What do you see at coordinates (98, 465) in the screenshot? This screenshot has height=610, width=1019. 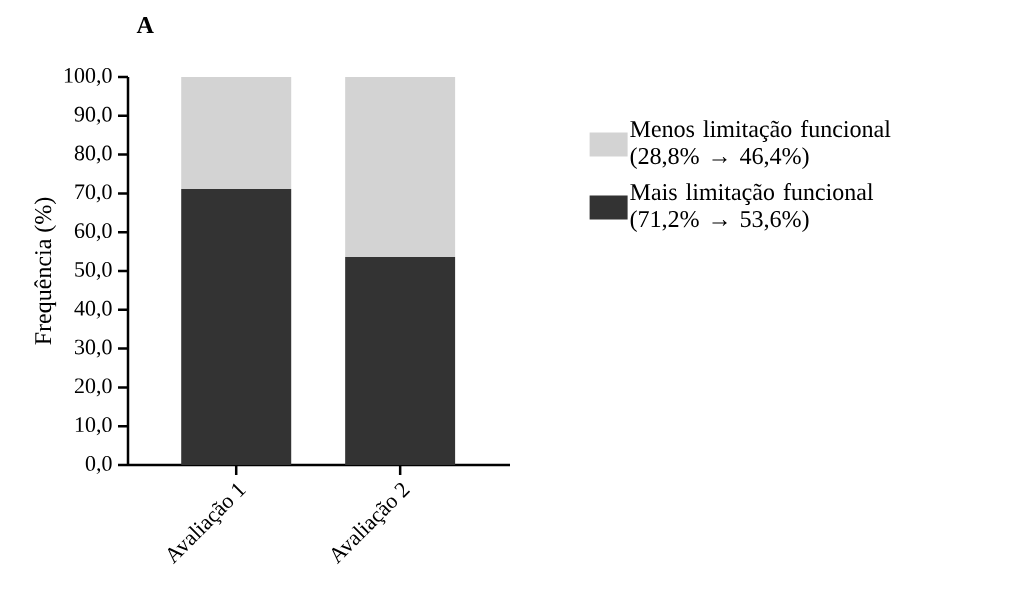 I see `y-tick-label: 0,0` at bounding box center [98, 465].